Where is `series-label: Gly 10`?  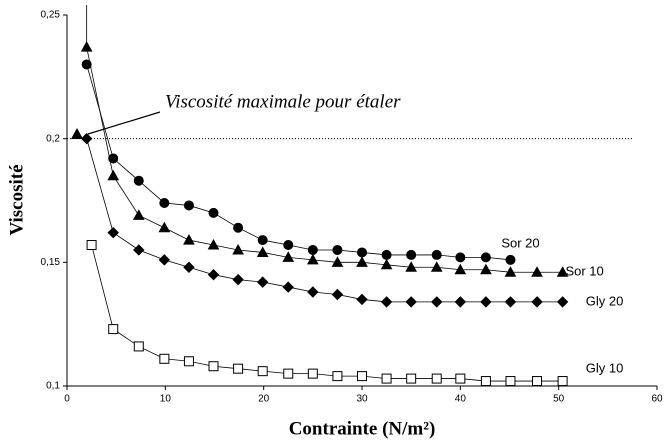 series-label: Gly 10 is located at coordinates (605, 367).